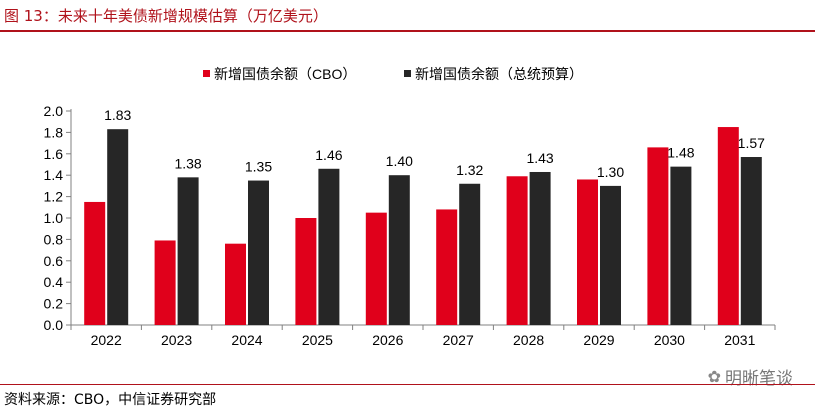 The image size is (815, 410). What do you see at coordinates (387, 340) in the screenshot?
I see `x-tick-label: 2026` at bounding box center [387, 340].